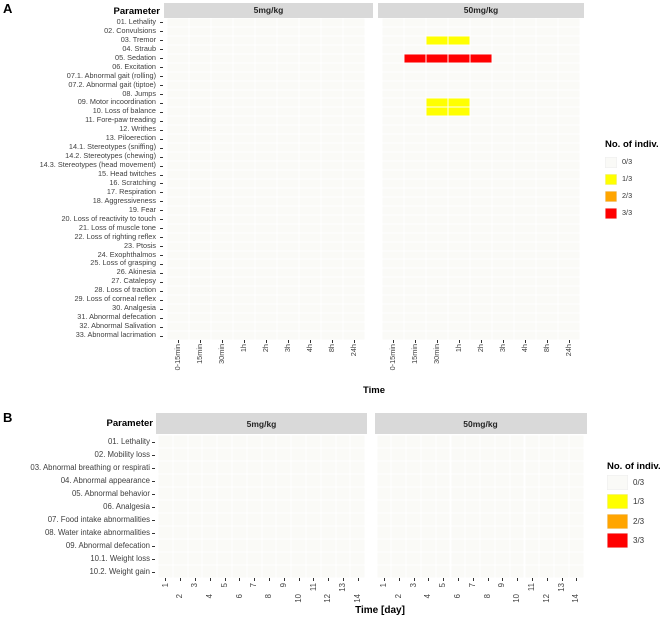  Describe the element at coordinates (502, 585) in the screenshot. I see `x-axis-tick-label: 9` at that location.